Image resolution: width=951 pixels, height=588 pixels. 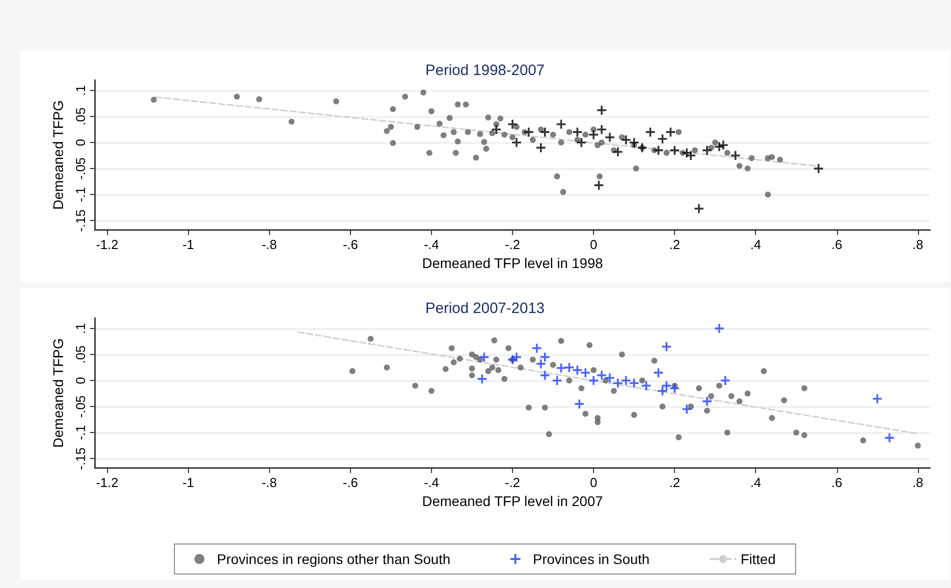 I want to click on legend-label: Provinces in regions other than South, so click(x=333, y=559).